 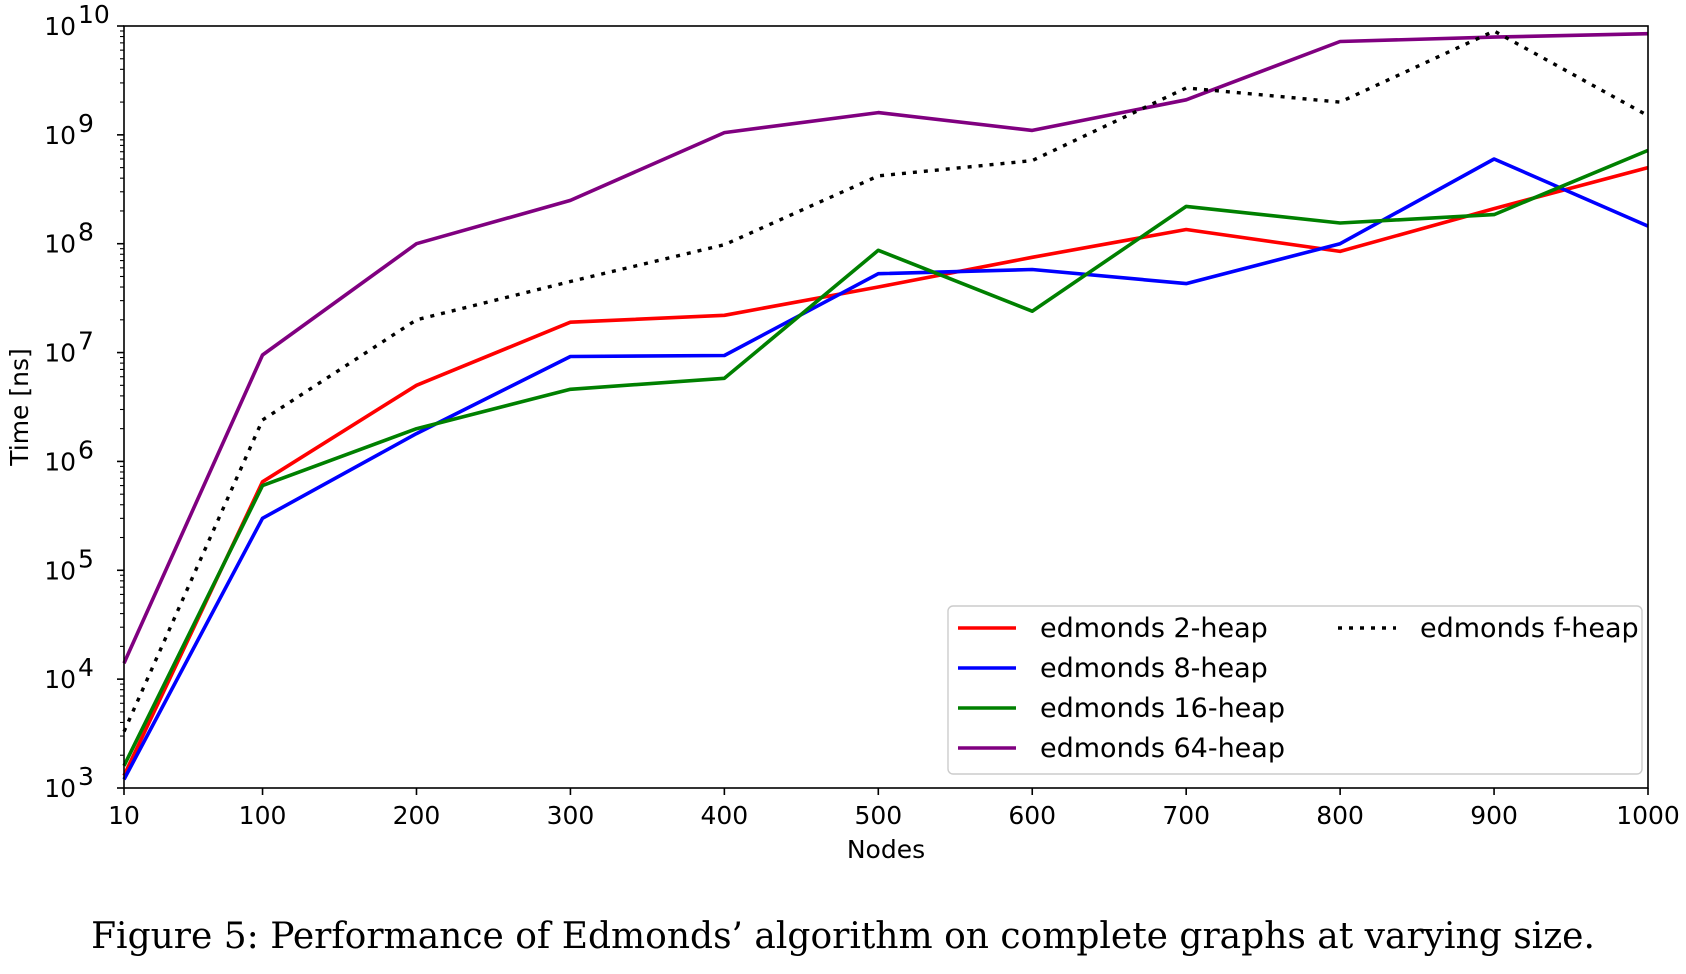 I want to click on x-tick-label: 900, so click(x=1494, y=815).